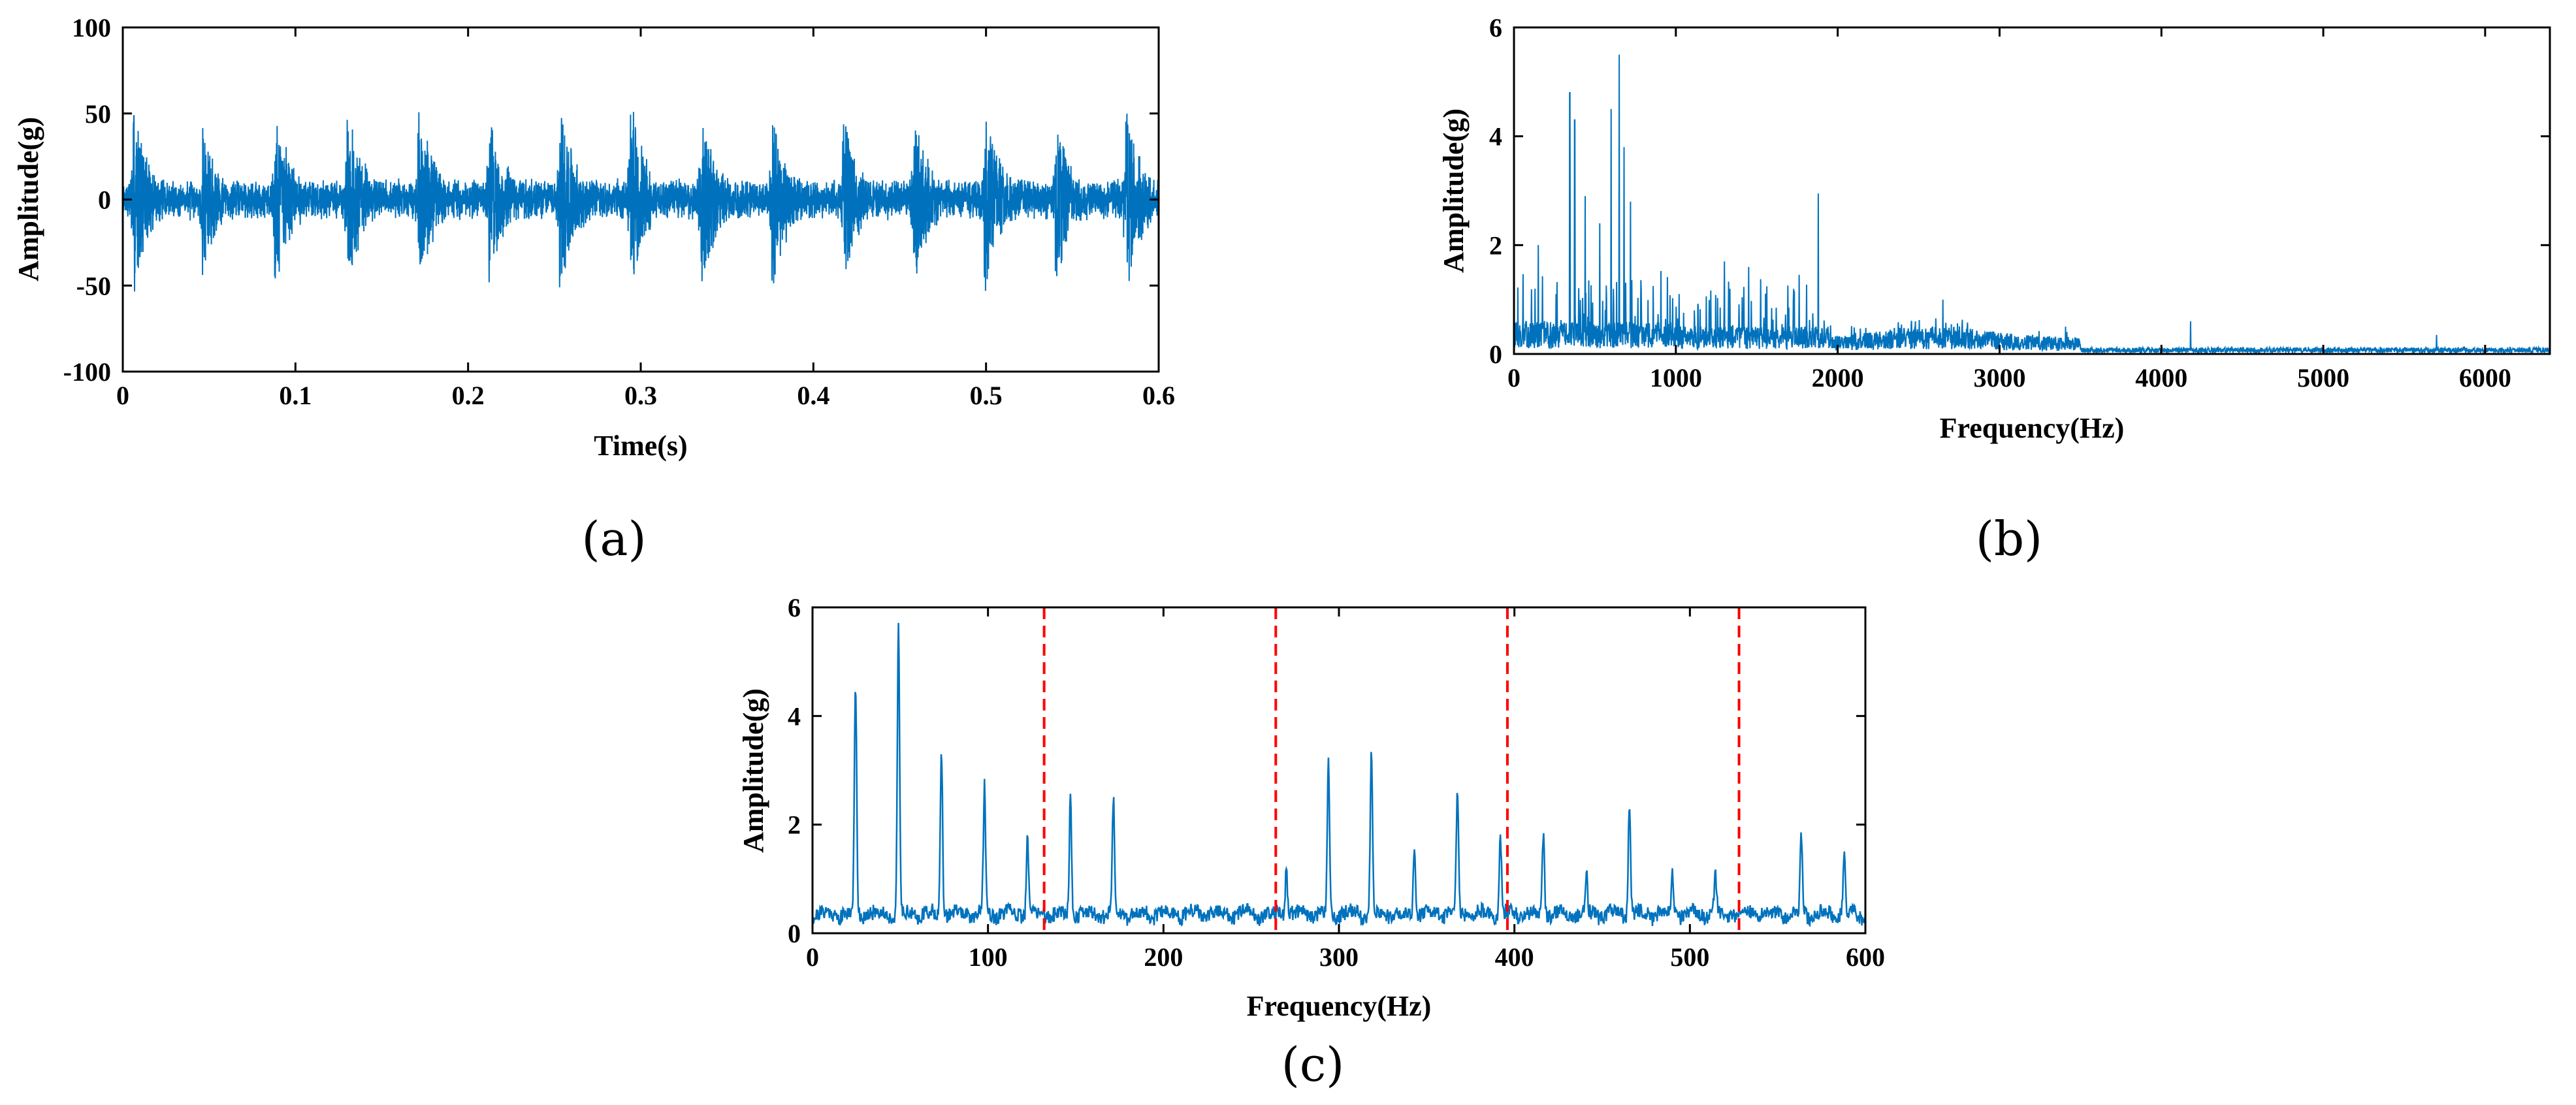 This screenshot has width=2576, height=1105. Describe the element at coordinates (87, 372) in the screenshot. I see `ytick-label: -100` at that location.